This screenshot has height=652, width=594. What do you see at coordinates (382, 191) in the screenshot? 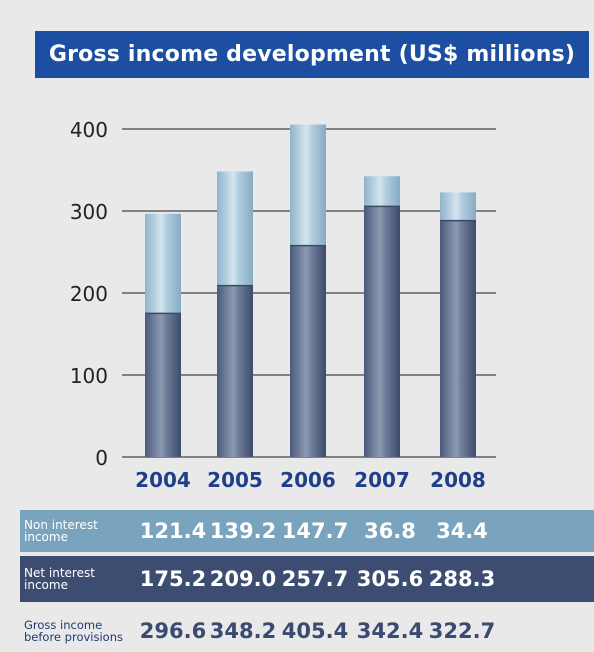
I see `bar-non-interest-2007` at bounding box center [382, 191].